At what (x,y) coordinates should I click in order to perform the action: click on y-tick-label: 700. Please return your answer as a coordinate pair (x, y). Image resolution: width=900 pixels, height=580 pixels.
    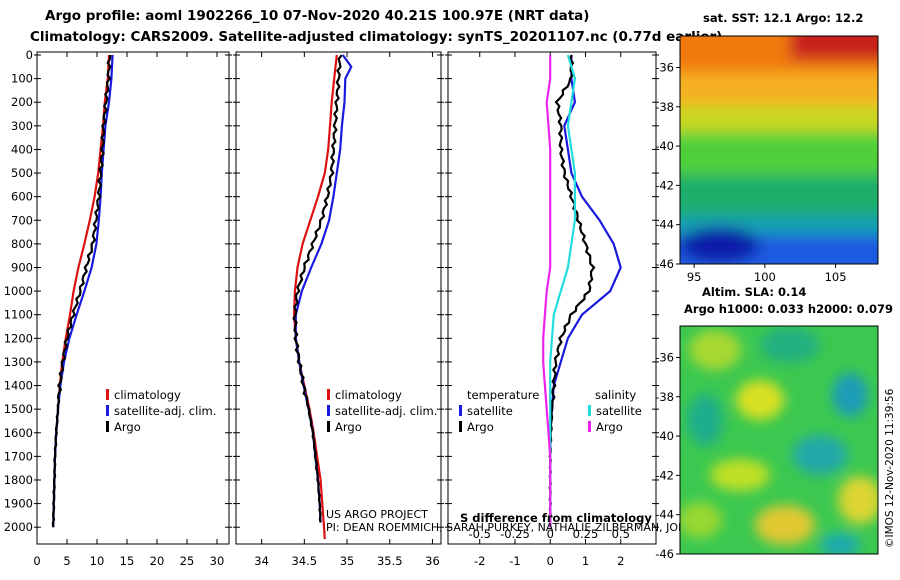
    Looking at the image, I should click on (22, 220).